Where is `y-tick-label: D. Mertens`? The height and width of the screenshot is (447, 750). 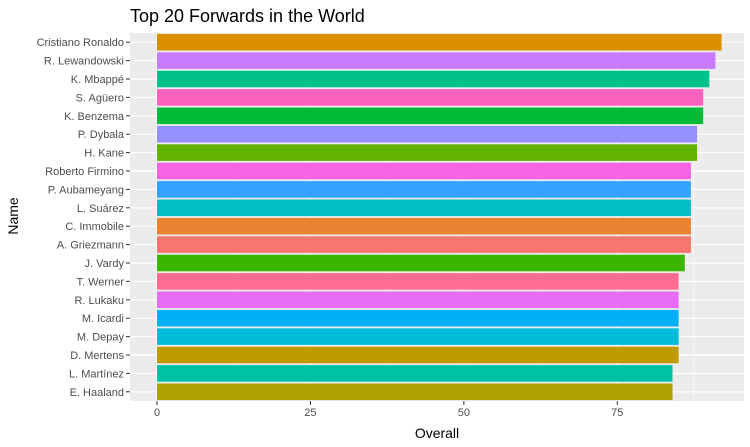
y-tick-label: D. Mertens is located at coordinates (97, 356).